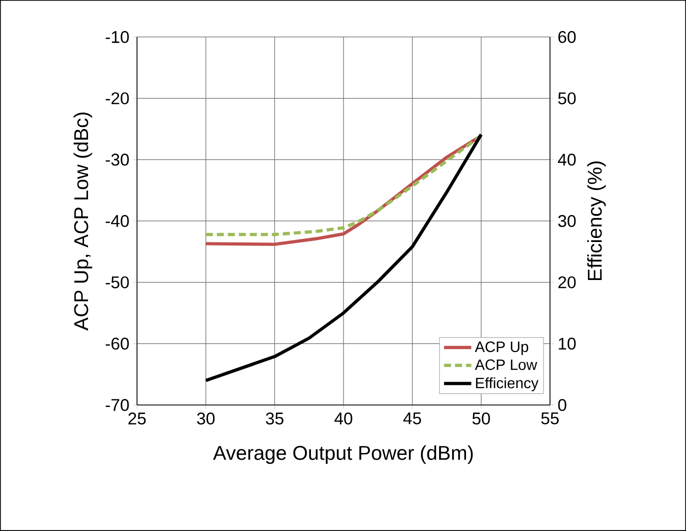 Image resolution: width=686 pixels, height=531 pixels. Describe the element at coordinates (117, 282) in the screenshot. I see `y-tick-label: -50` at that location.